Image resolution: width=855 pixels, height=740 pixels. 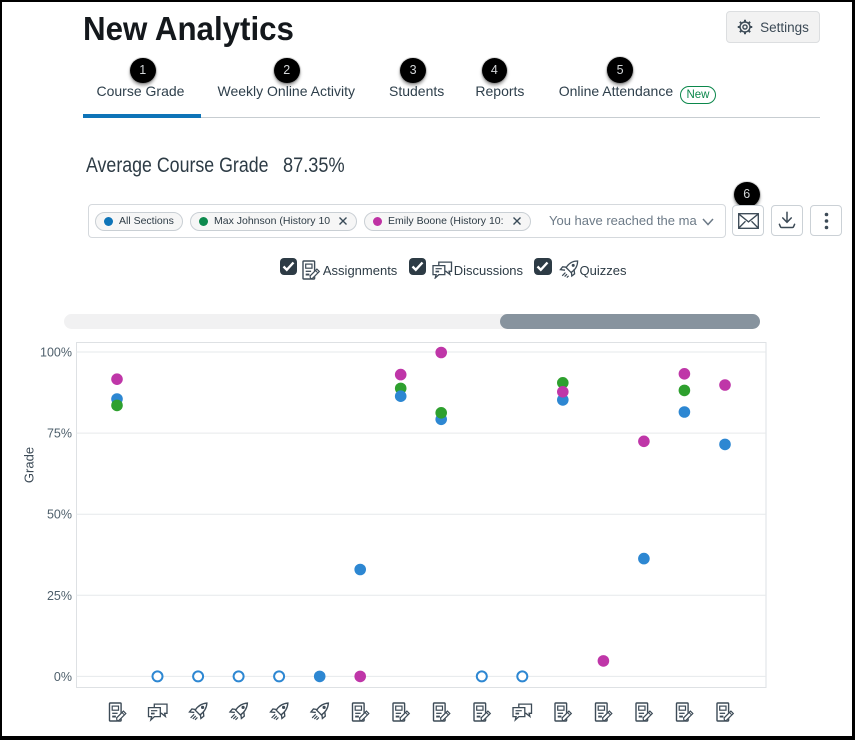 What do you see at coordinates (59, 596) in the screenshot?
I see `svg-text: 25%` at bounding box center [59, 596].